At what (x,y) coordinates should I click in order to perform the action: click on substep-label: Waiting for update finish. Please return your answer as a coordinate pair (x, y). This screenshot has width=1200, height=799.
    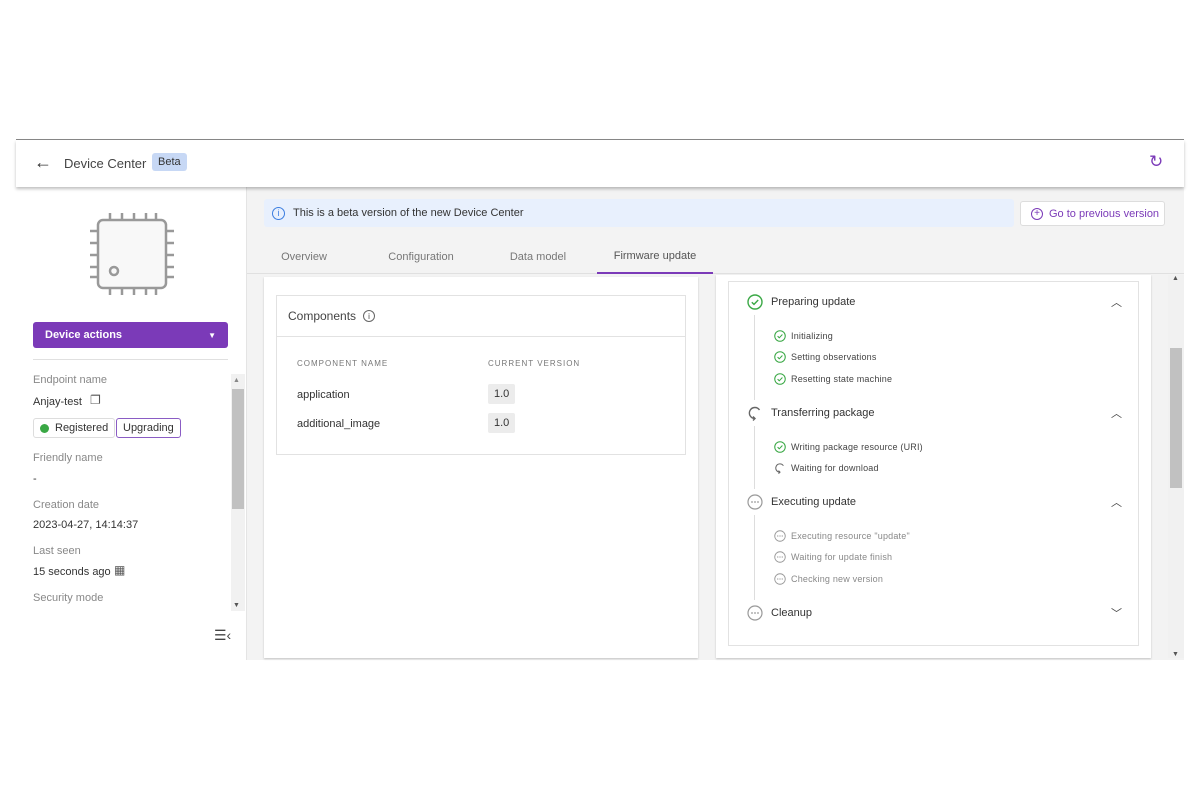
    Looking at the image, I should click on (842, 557).